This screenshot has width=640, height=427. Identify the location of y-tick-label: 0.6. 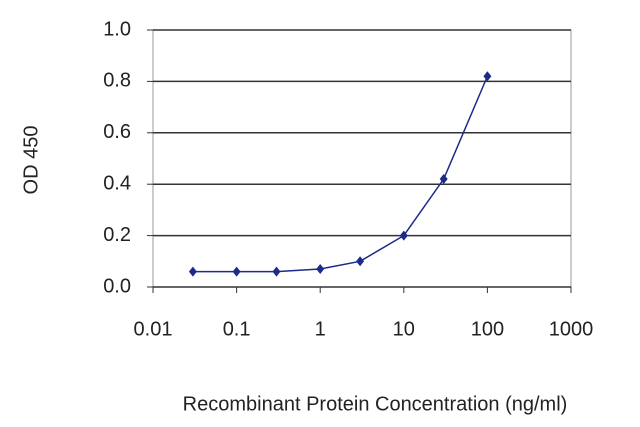
(117, 132).